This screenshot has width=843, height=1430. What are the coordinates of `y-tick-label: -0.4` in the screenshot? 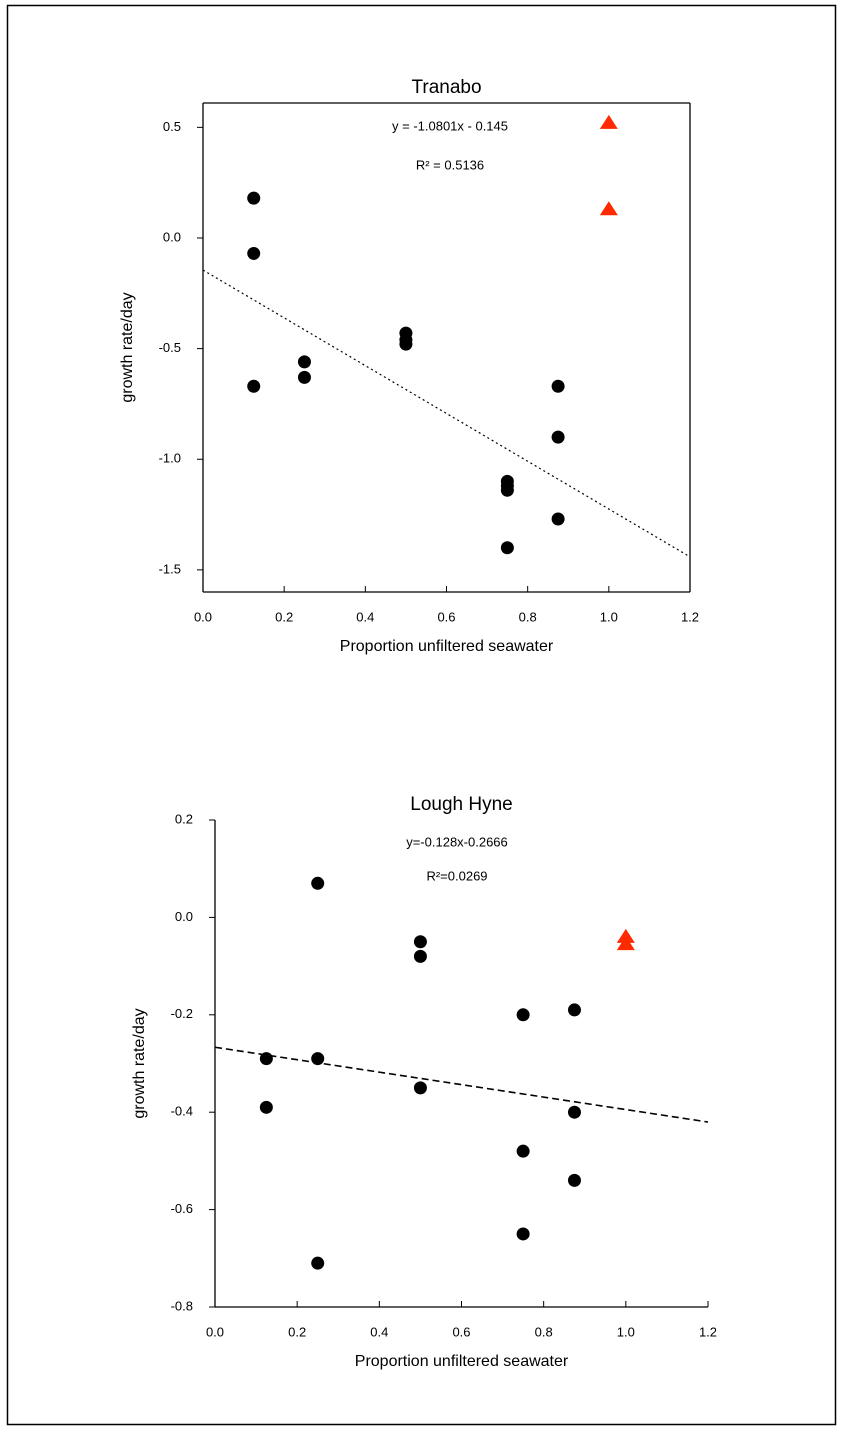 It's located at (182, 1111).